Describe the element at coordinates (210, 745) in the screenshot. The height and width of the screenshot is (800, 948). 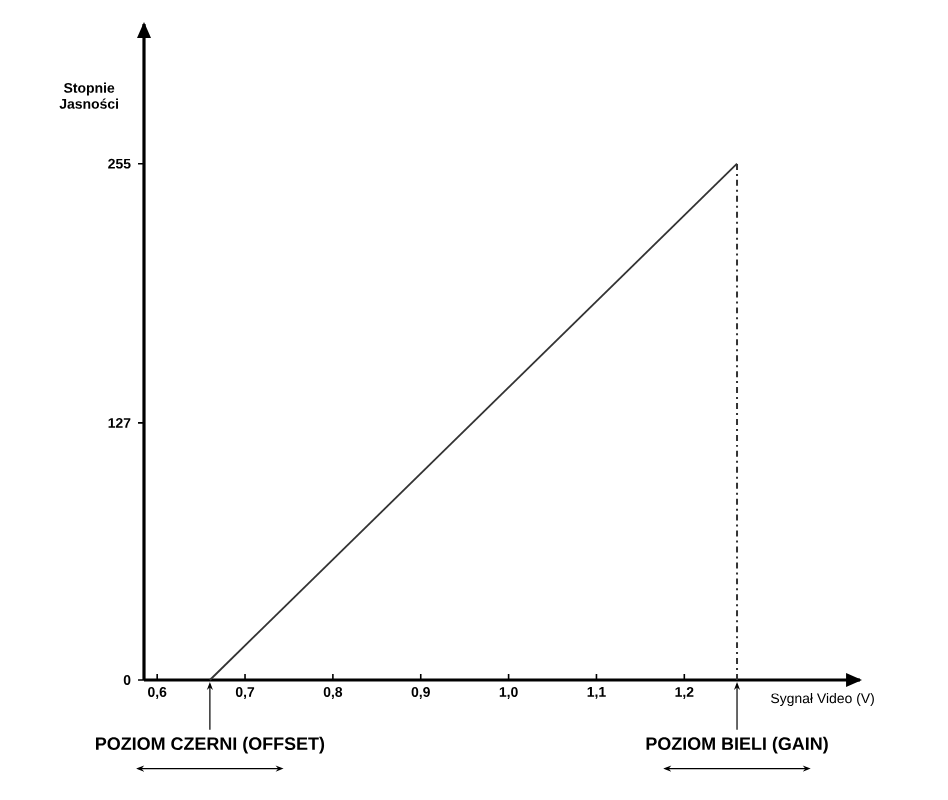
I see `annotation: POZIOM CZERNI (OFFSET)` at that location.